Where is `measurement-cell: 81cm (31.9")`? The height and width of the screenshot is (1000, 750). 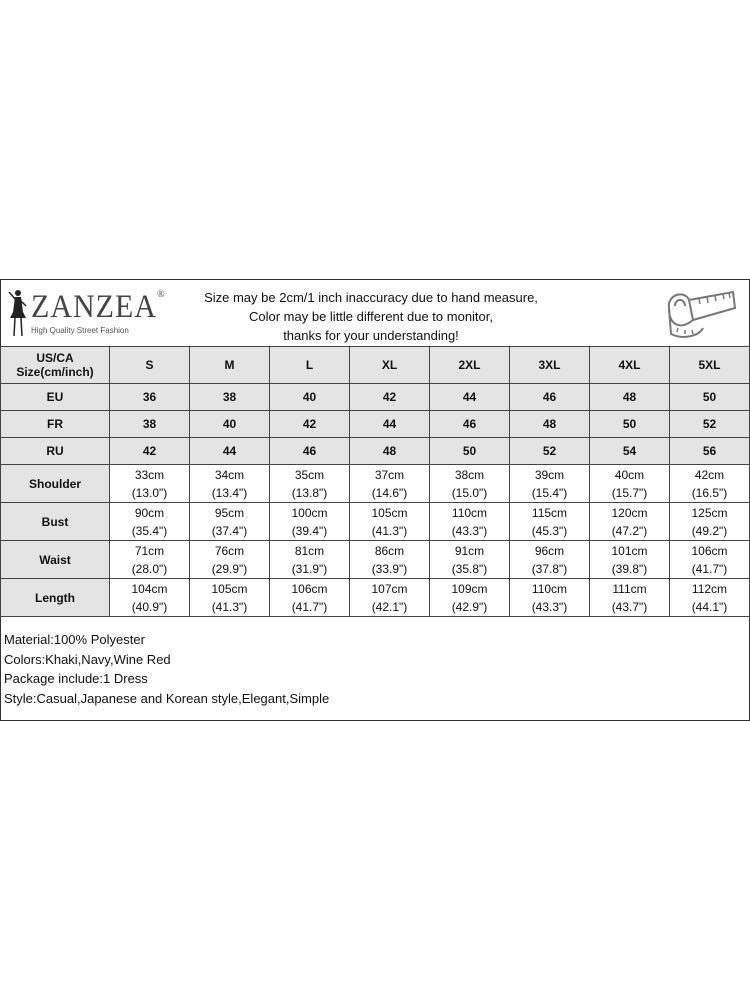 measurement-cell: 81cm (31.9") is located at coordinates (309, 559).